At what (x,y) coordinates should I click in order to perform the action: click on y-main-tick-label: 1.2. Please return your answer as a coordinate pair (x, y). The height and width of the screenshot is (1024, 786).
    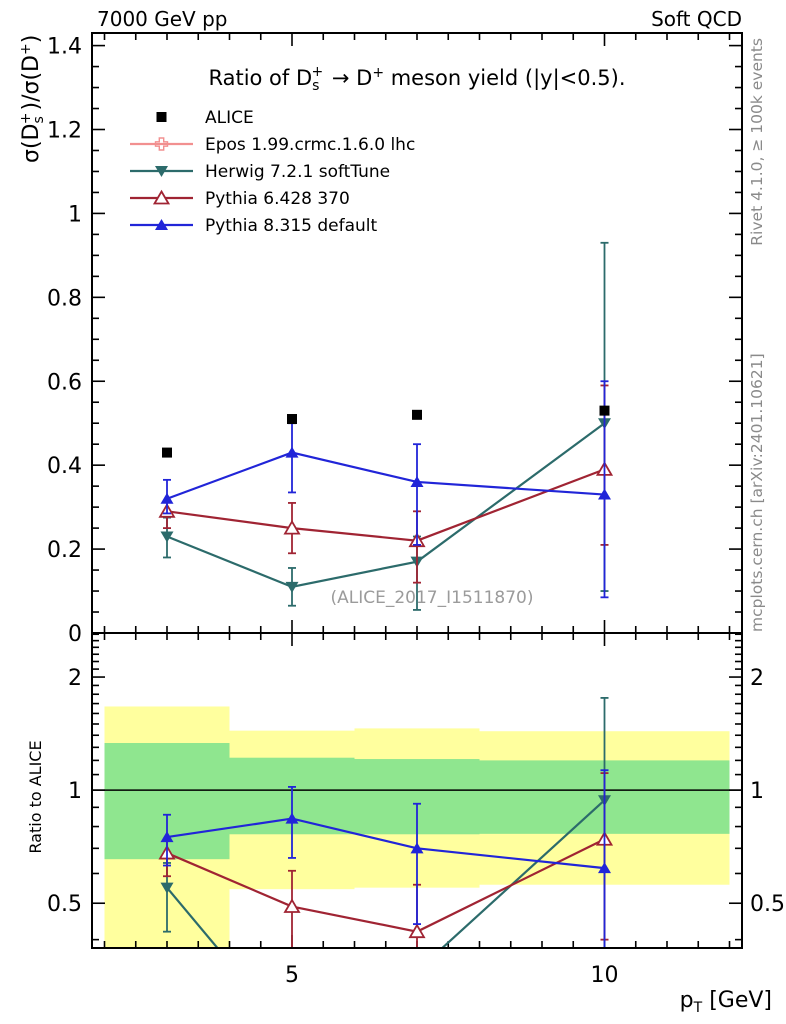
    Looking at the image, I should click on (64, 131).